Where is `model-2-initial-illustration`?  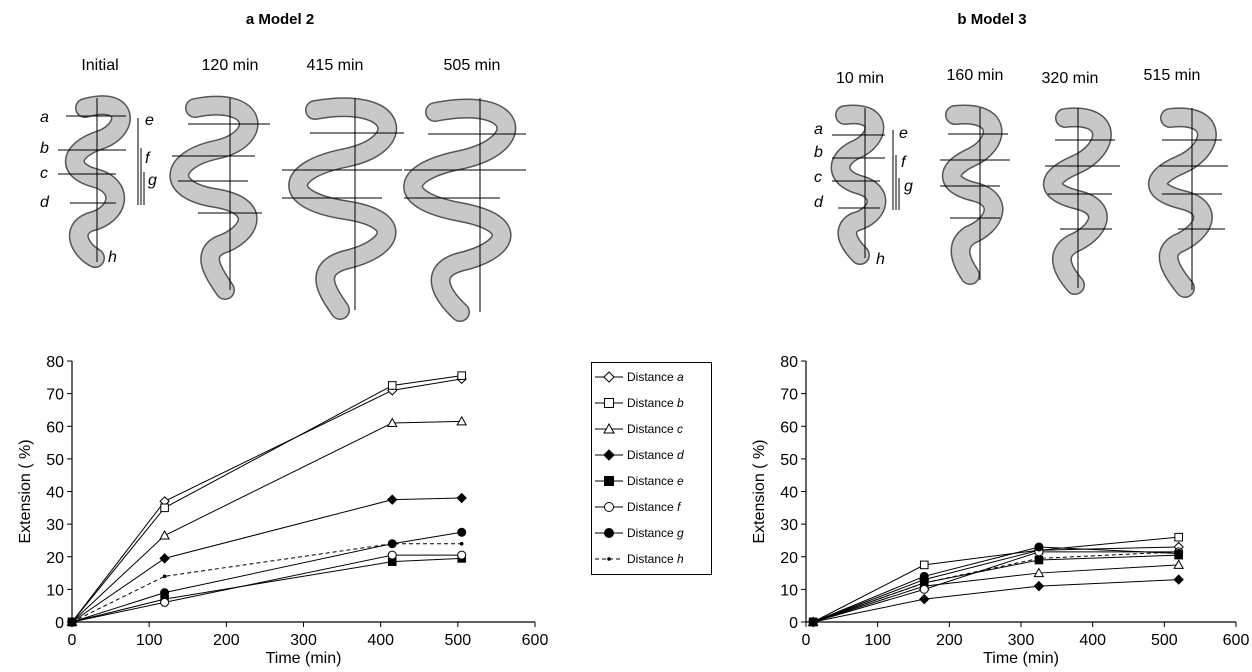
model-2-initial-illustration is located at coordinates (101, 181).